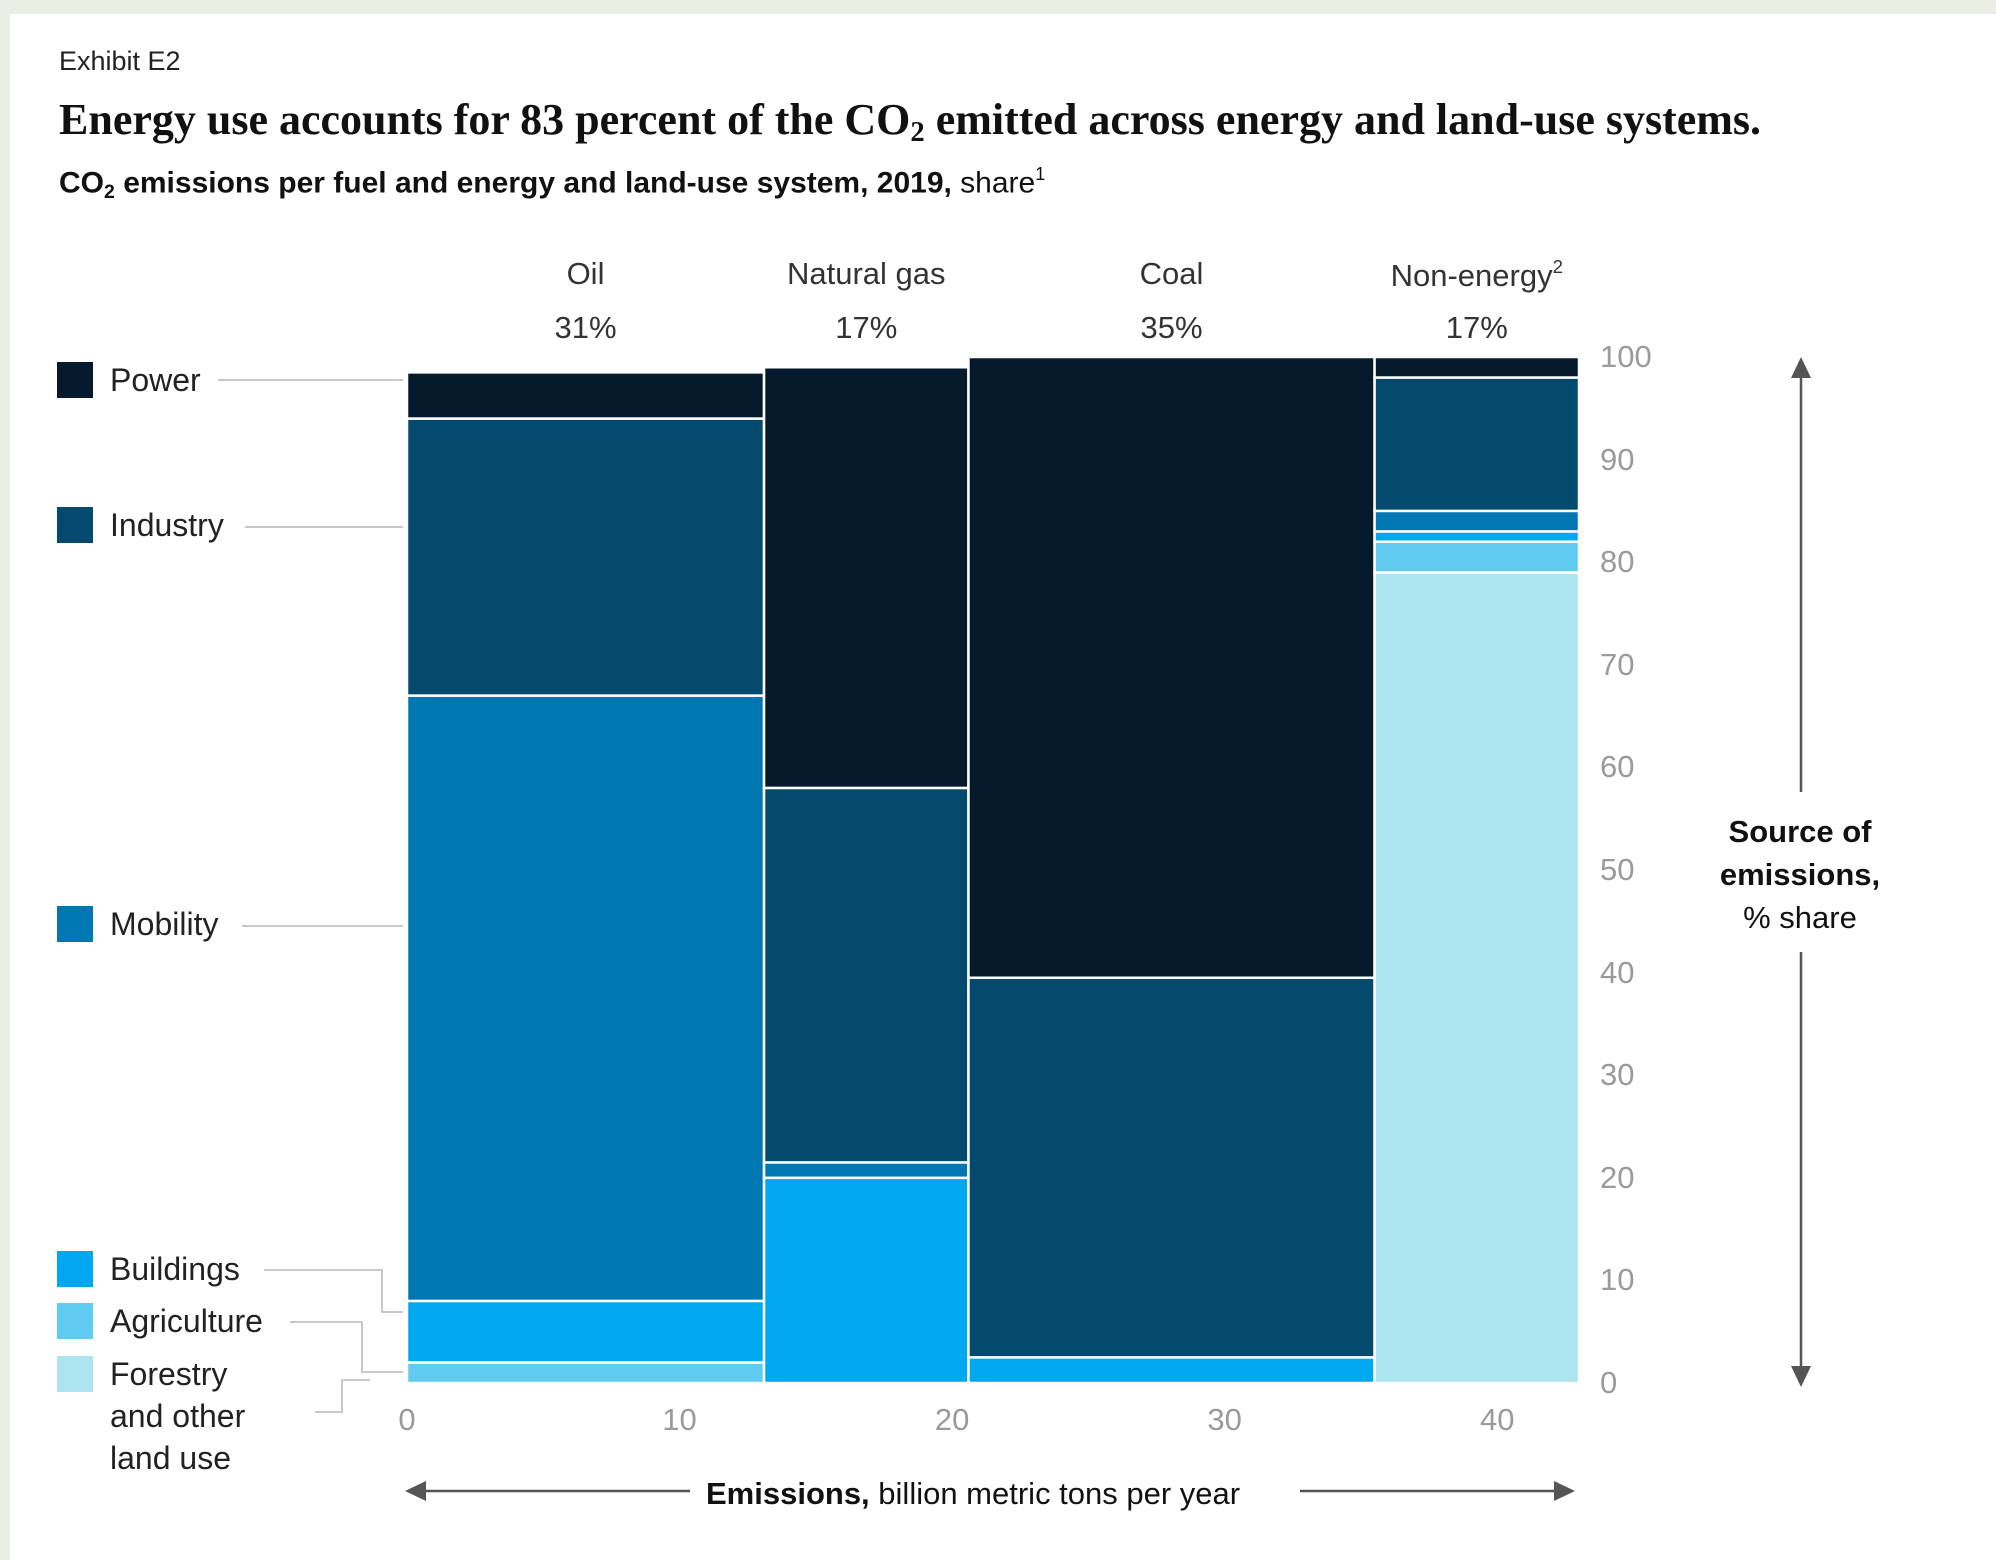 The height and width of the screenshot is (1560, 1996). What do you see at coordinates (585, 327) in the screenshot?
I see `column-share-oil: 31%` at bounding box center [585, 327].